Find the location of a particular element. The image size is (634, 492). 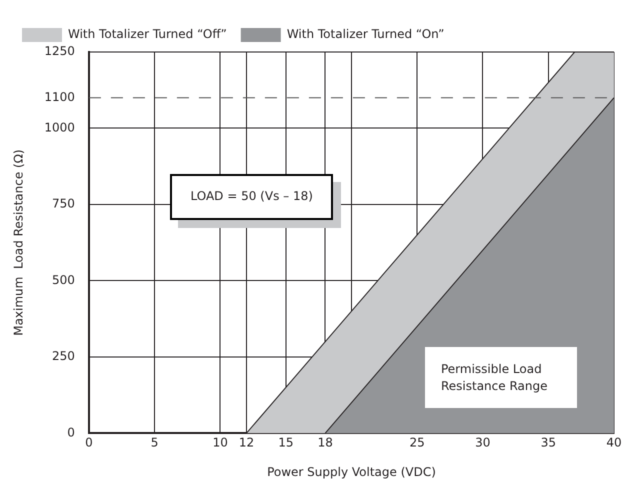

y-tick-label: 750 is located at coordinates (63, 203).